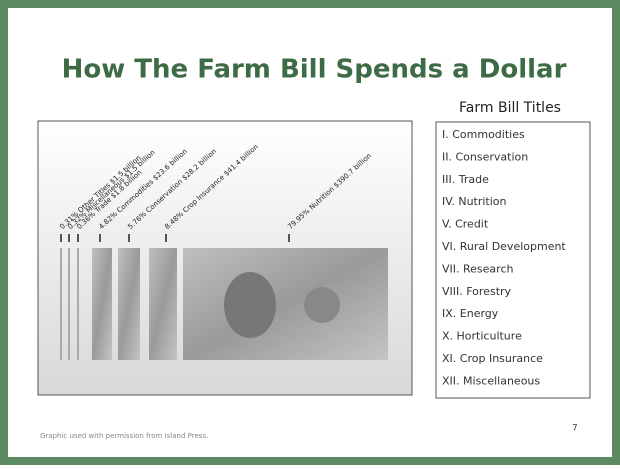  Describe the element at coordinates (322, 305) in the screenshot. I see `seal` at that location.